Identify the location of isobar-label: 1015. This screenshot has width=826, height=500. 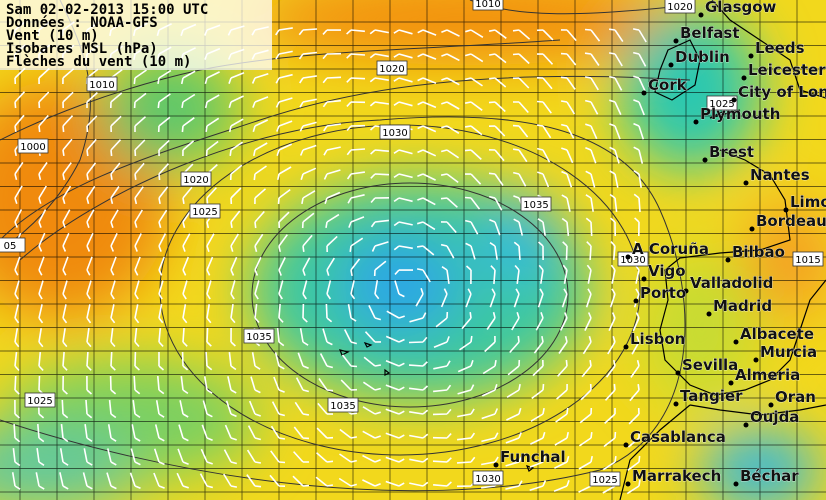
(807, 260).